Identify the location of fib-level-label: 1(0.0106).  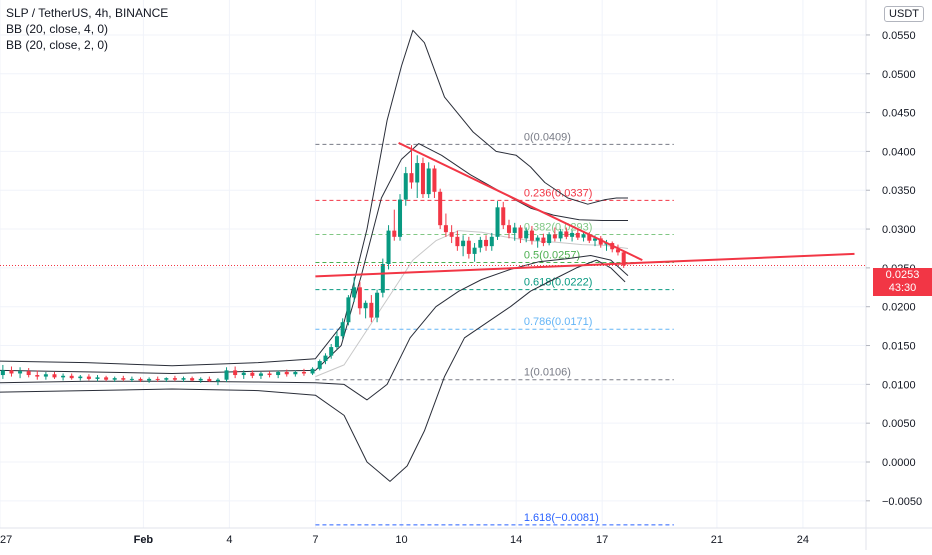
(547, 373).